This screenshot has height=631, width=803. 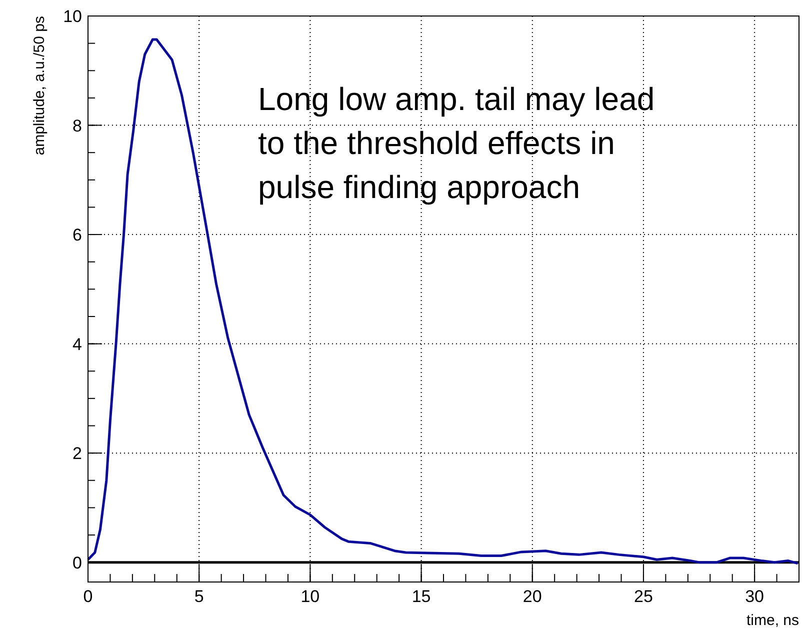 I want to click on x-tick-label: 5, so click(x=199, y=596).